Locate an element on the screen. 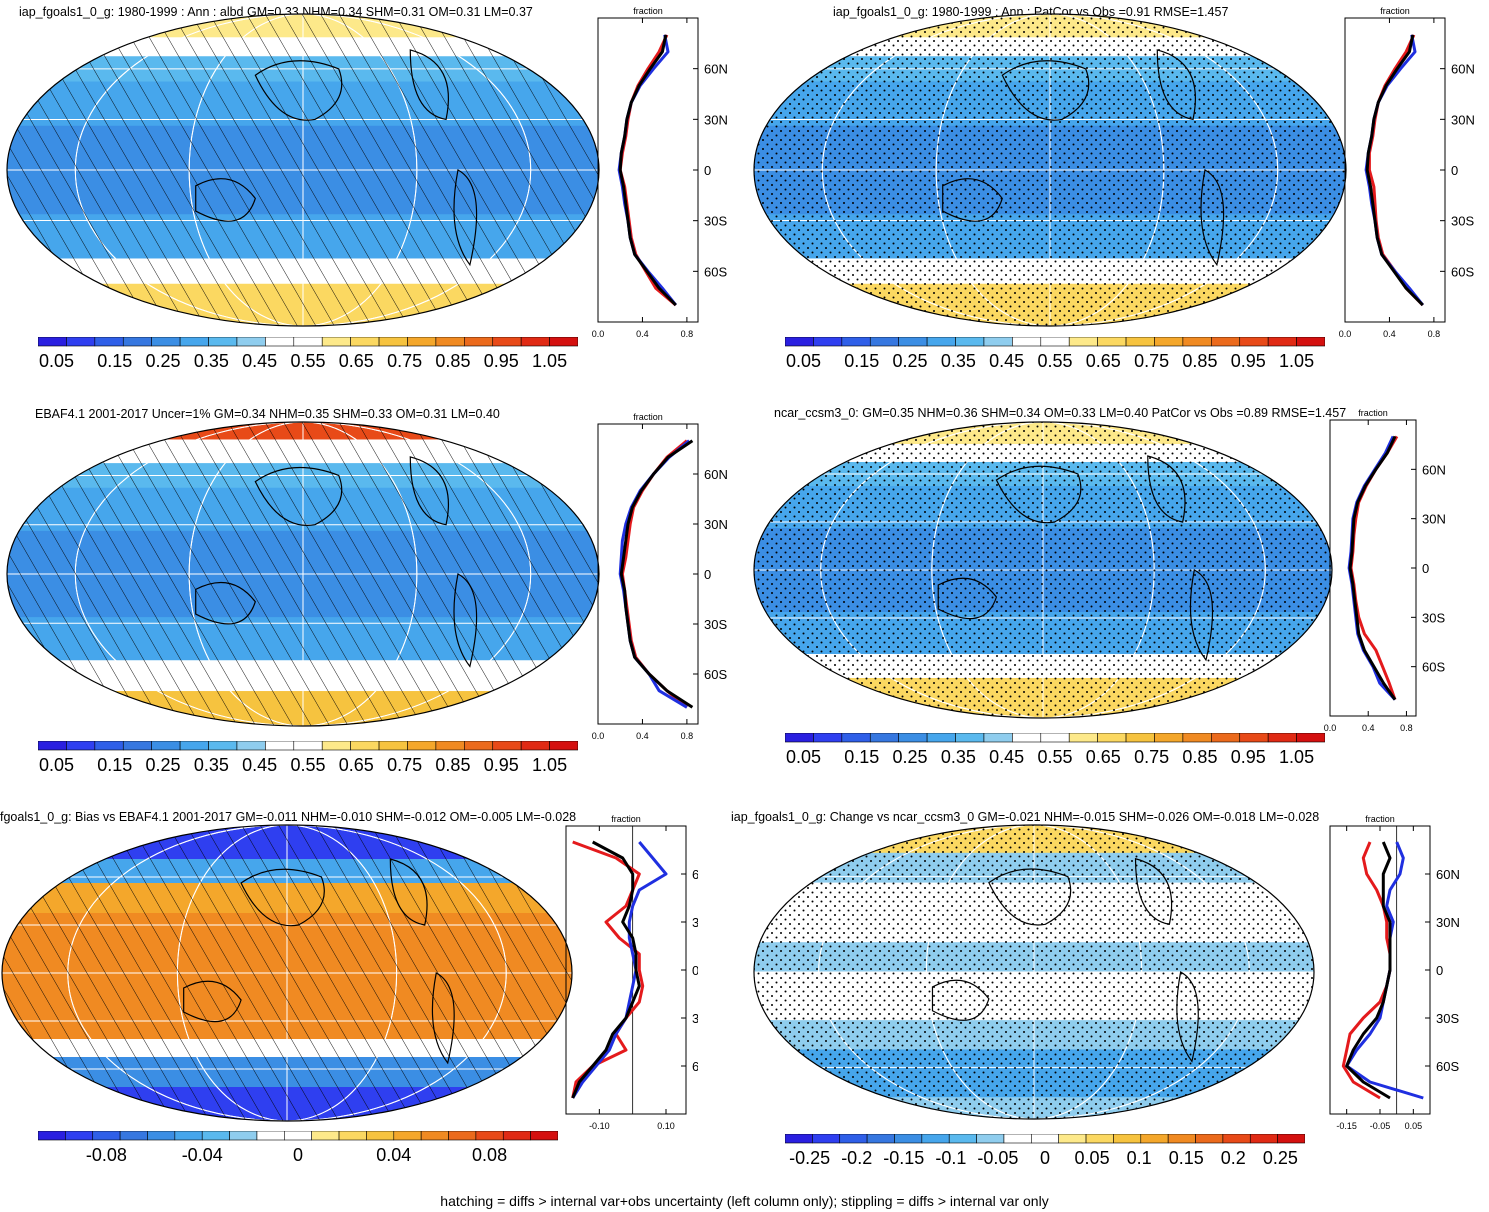 This screenshot has height=1212, width=1489. map-middle-left is located at coordinates (303, 574).